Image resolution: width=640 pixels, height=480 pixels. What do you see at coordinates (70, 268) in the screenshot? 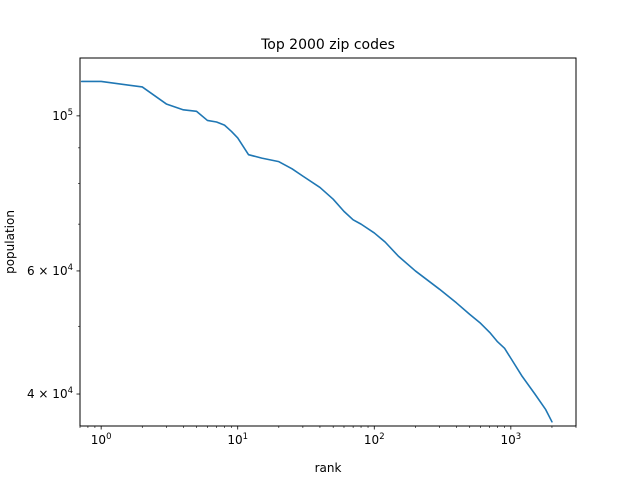
I see `y-tick-exponent-1: 4` at bounding box center [70, 268].